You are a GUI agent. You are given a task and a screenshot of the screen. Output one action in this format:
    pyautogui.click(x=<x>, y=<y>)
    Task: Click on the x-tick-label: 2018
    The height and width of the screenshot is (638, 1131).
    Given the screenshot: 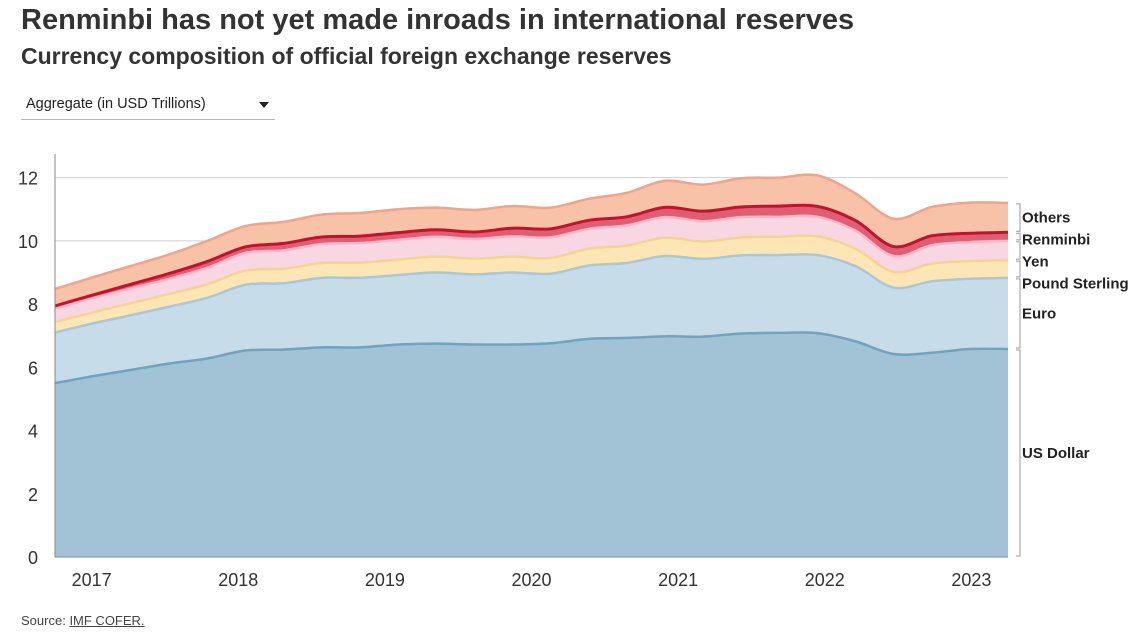 What is the action you would take?
    pyautogui.click(x=238, y=580)
    